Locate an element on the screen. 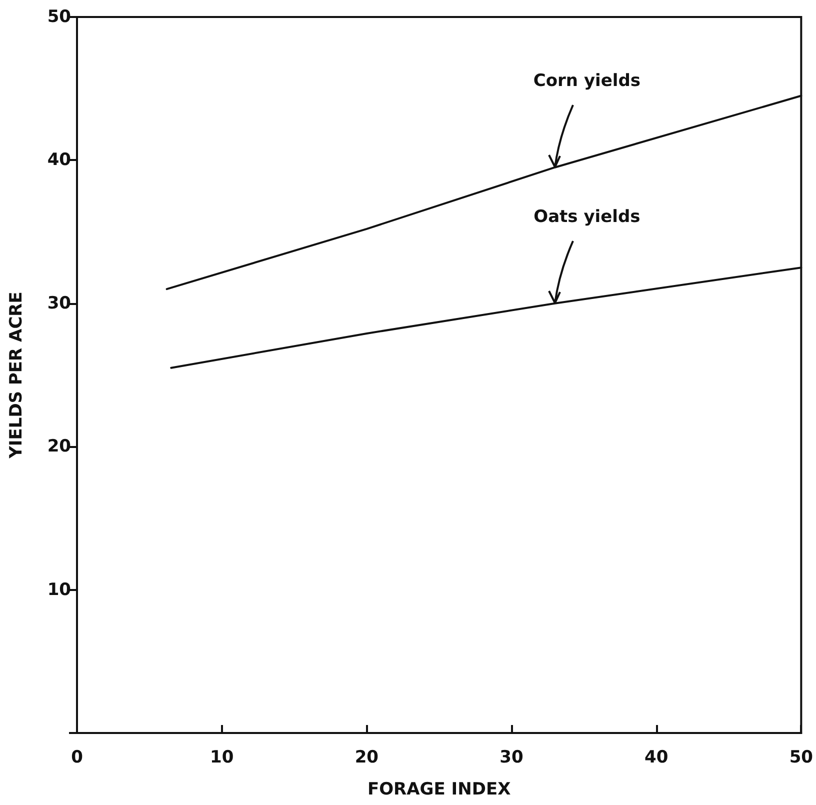 Image resolution: width=816 pixels, height=805 pixels. x-axis-title: FORAGE INDEX is located at coordinates (439, 790).